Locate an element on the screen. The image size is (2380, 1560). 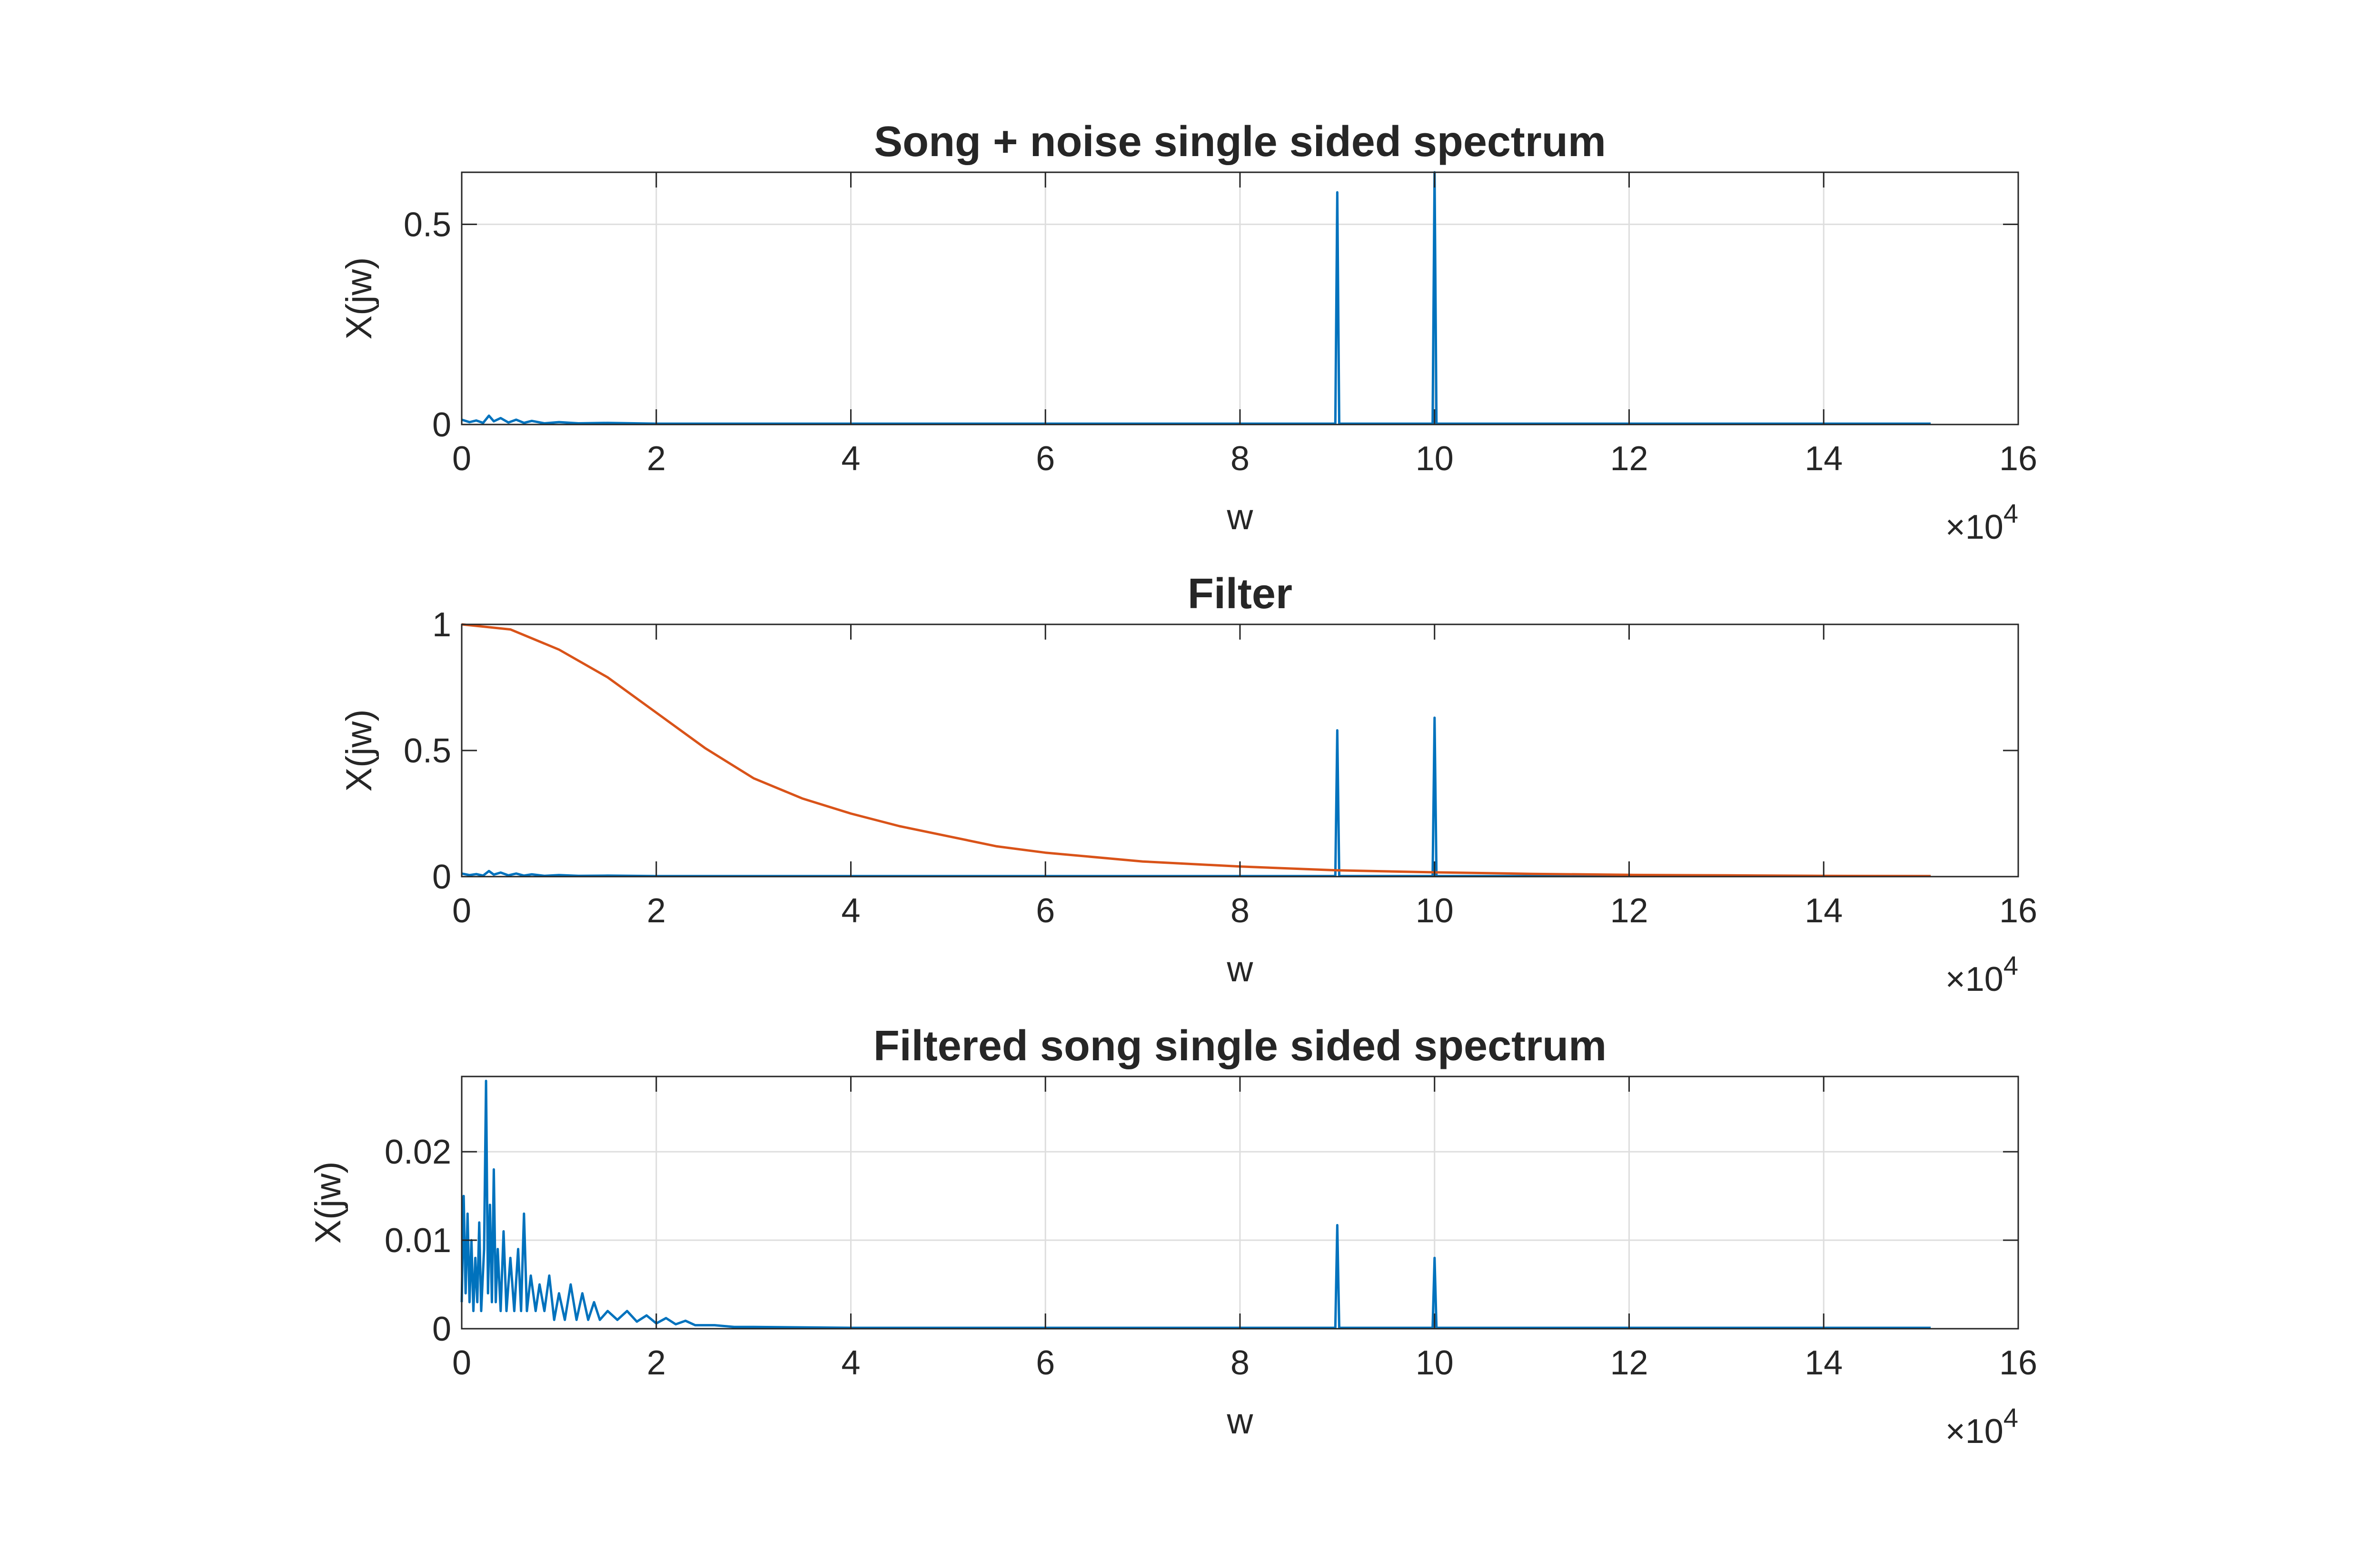
chart-title: Song + noise single sided spectrum is located at coordinates (1240, 142).